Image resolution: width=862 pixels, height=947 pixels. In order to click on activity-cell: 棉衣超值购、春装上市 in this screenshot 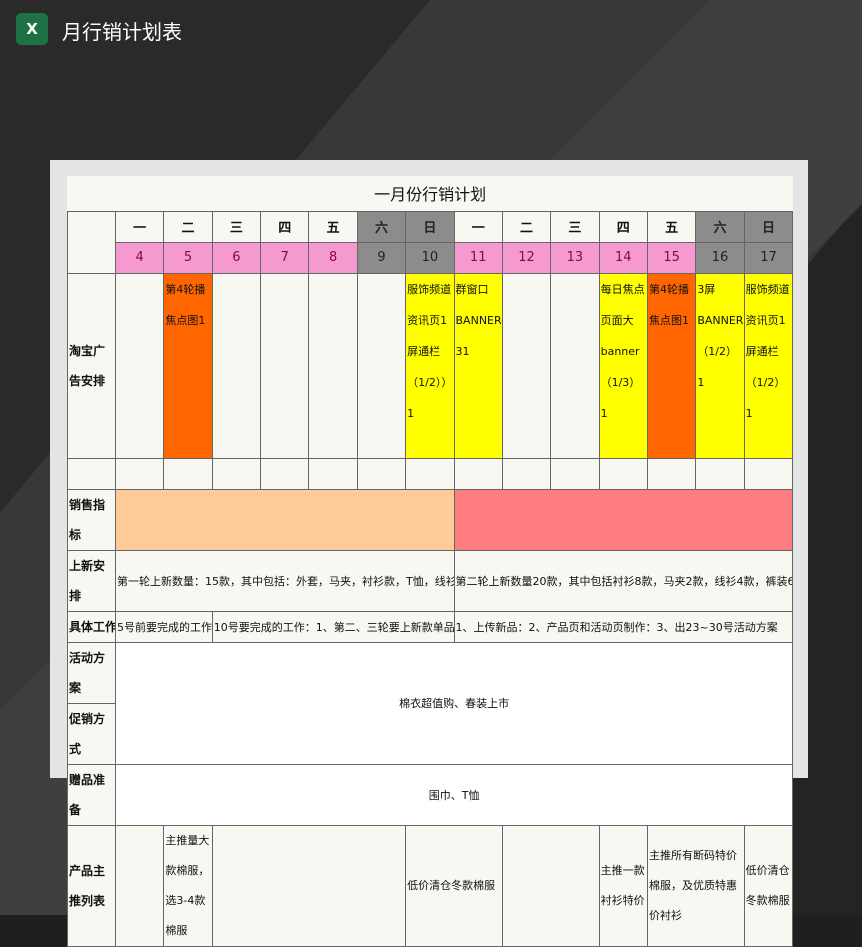, I will do `click(454, 703)`.